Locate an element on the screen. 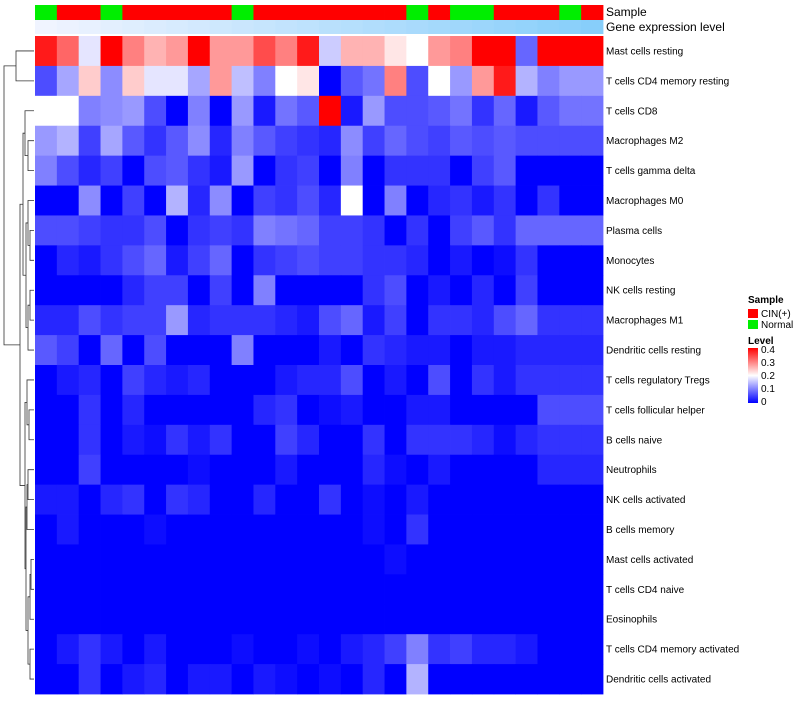 This screenshot has height=705, width=800. legend-tick-1: 0.3 is located at coordinates (768, 363).